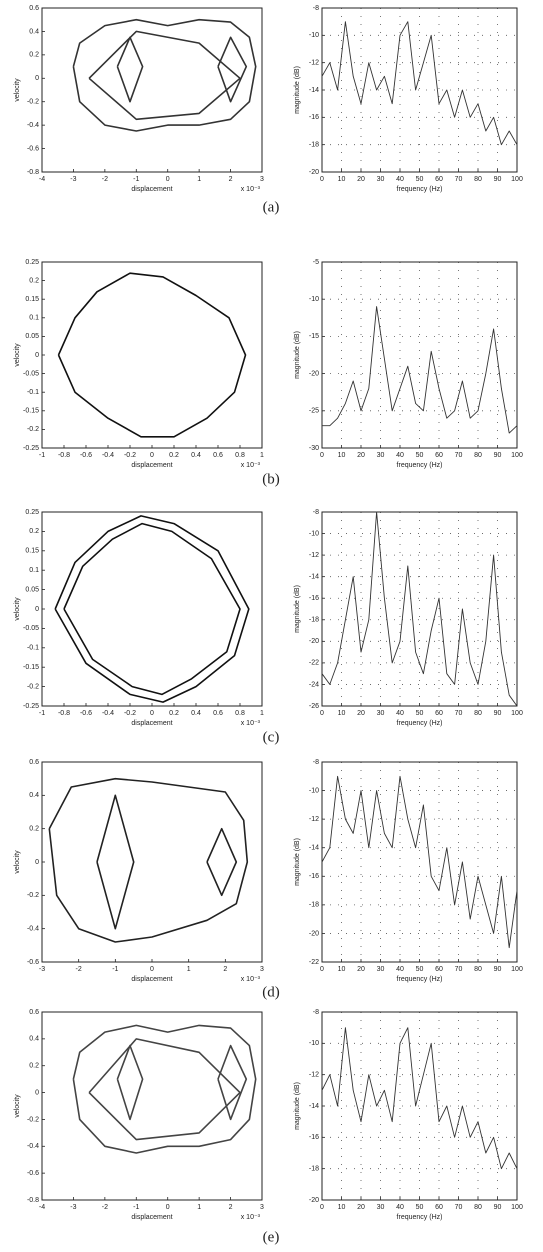  What do you see at coordinates (17, 1106) in the screenshot?
I see `y-axis-label: velocity` at bounding box center [17, 1106].